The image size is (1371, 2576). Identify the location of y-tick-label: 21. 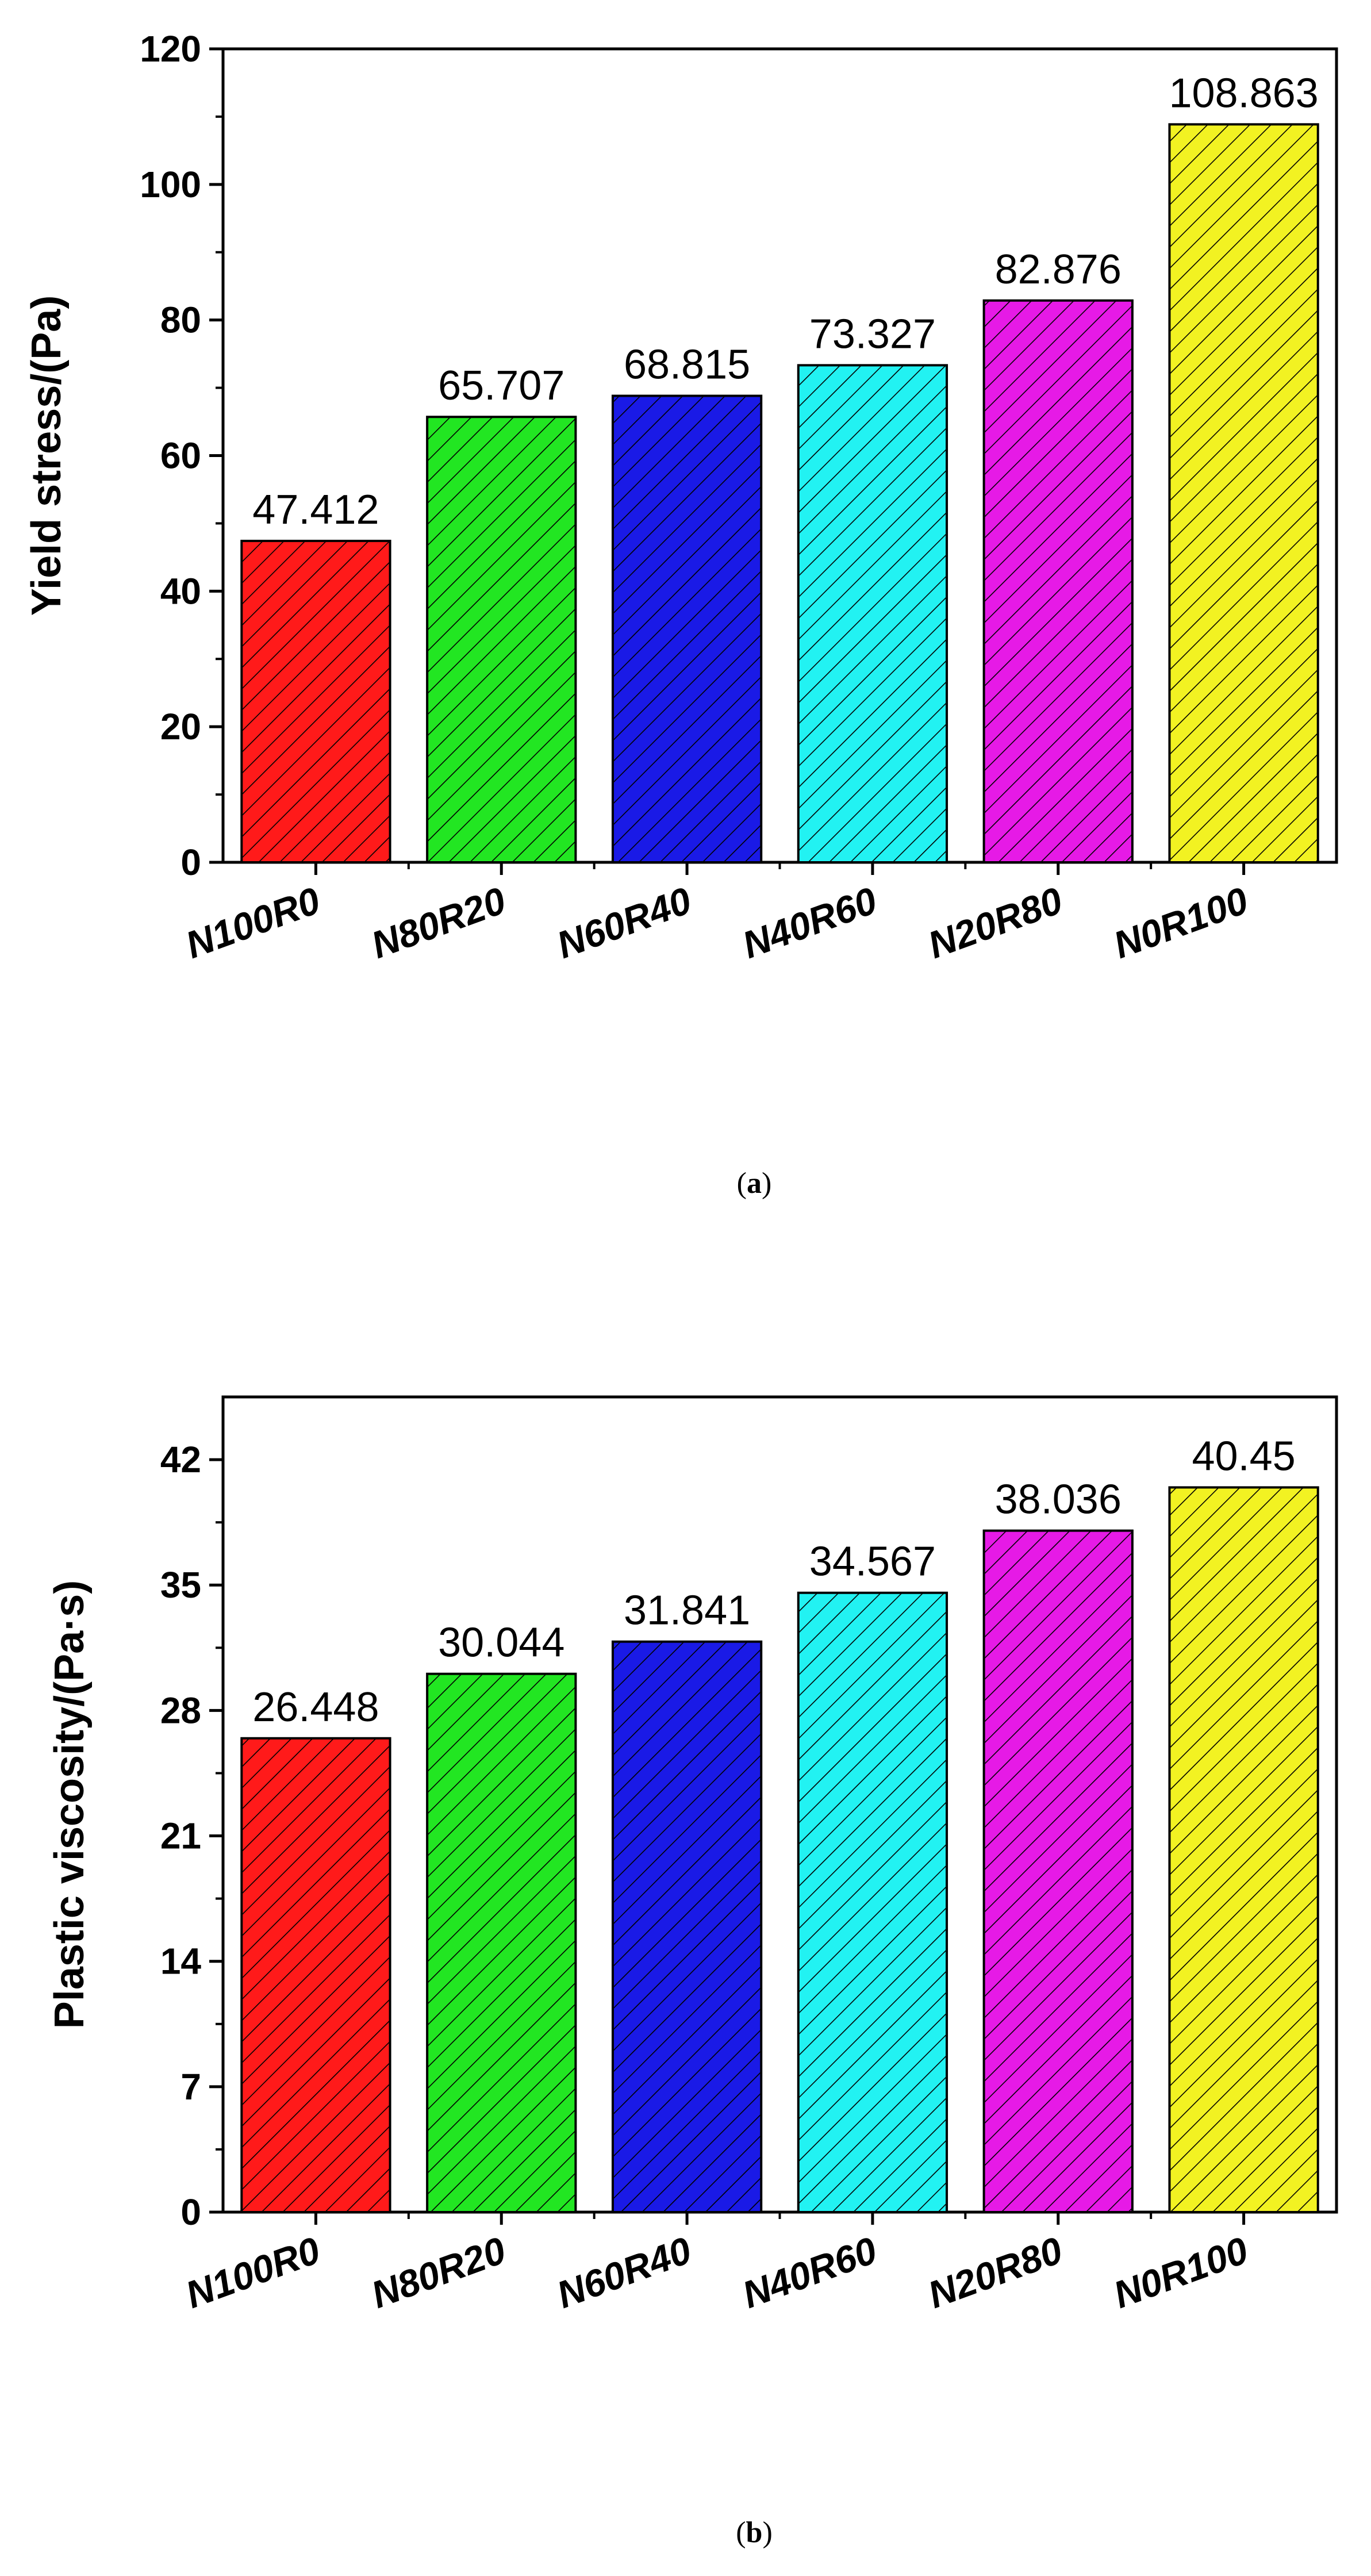
(180, 1836).